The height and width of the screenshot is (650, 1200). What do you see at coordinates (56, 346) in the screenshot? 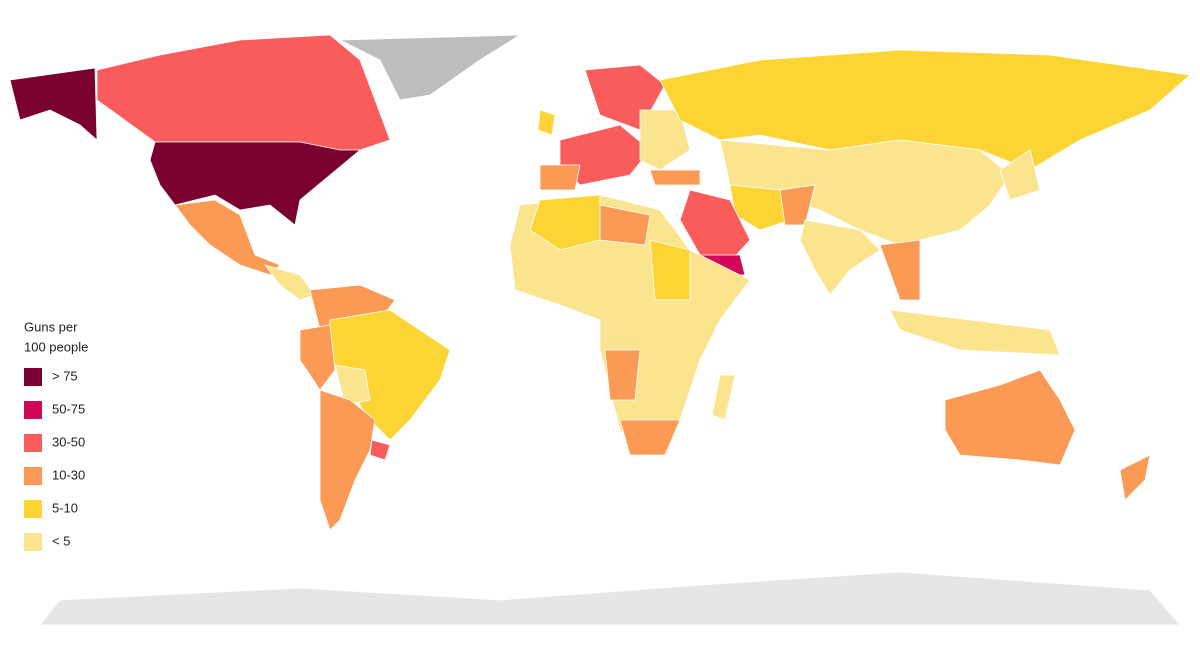
I see `legend-title: 100 people` at bounding box center [56, 346].